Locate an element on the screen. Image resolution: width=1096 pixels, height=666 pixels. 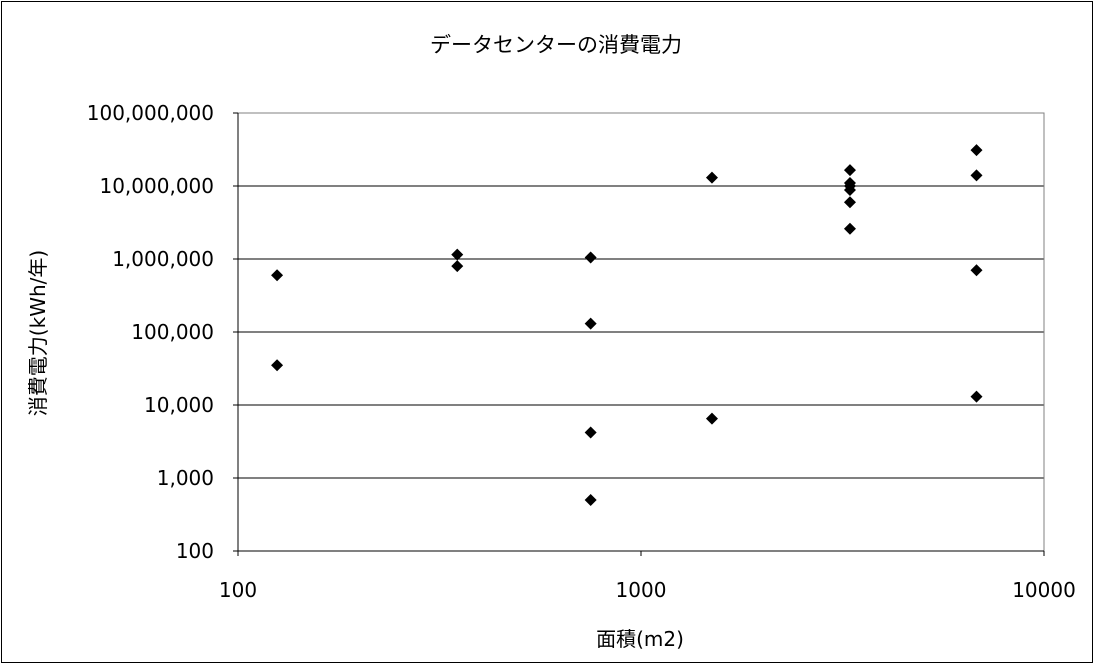
chart-title: データセンターの消費電力 is located at coordinates (556, 45).